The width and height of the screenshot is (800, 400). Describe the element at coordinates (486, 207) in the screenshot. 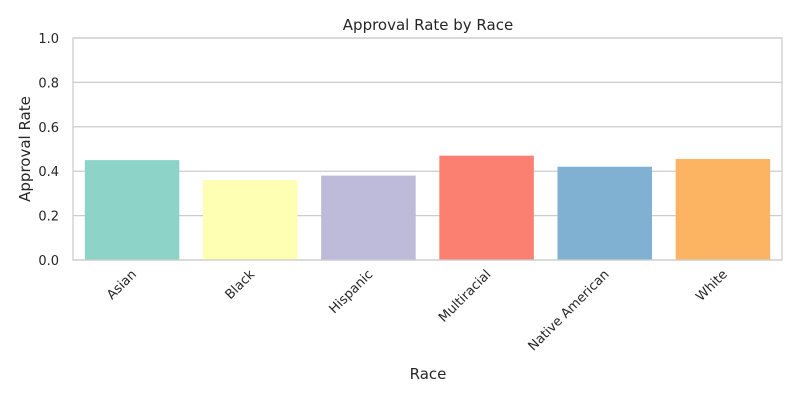

I see `bar-multiracial` at that location.